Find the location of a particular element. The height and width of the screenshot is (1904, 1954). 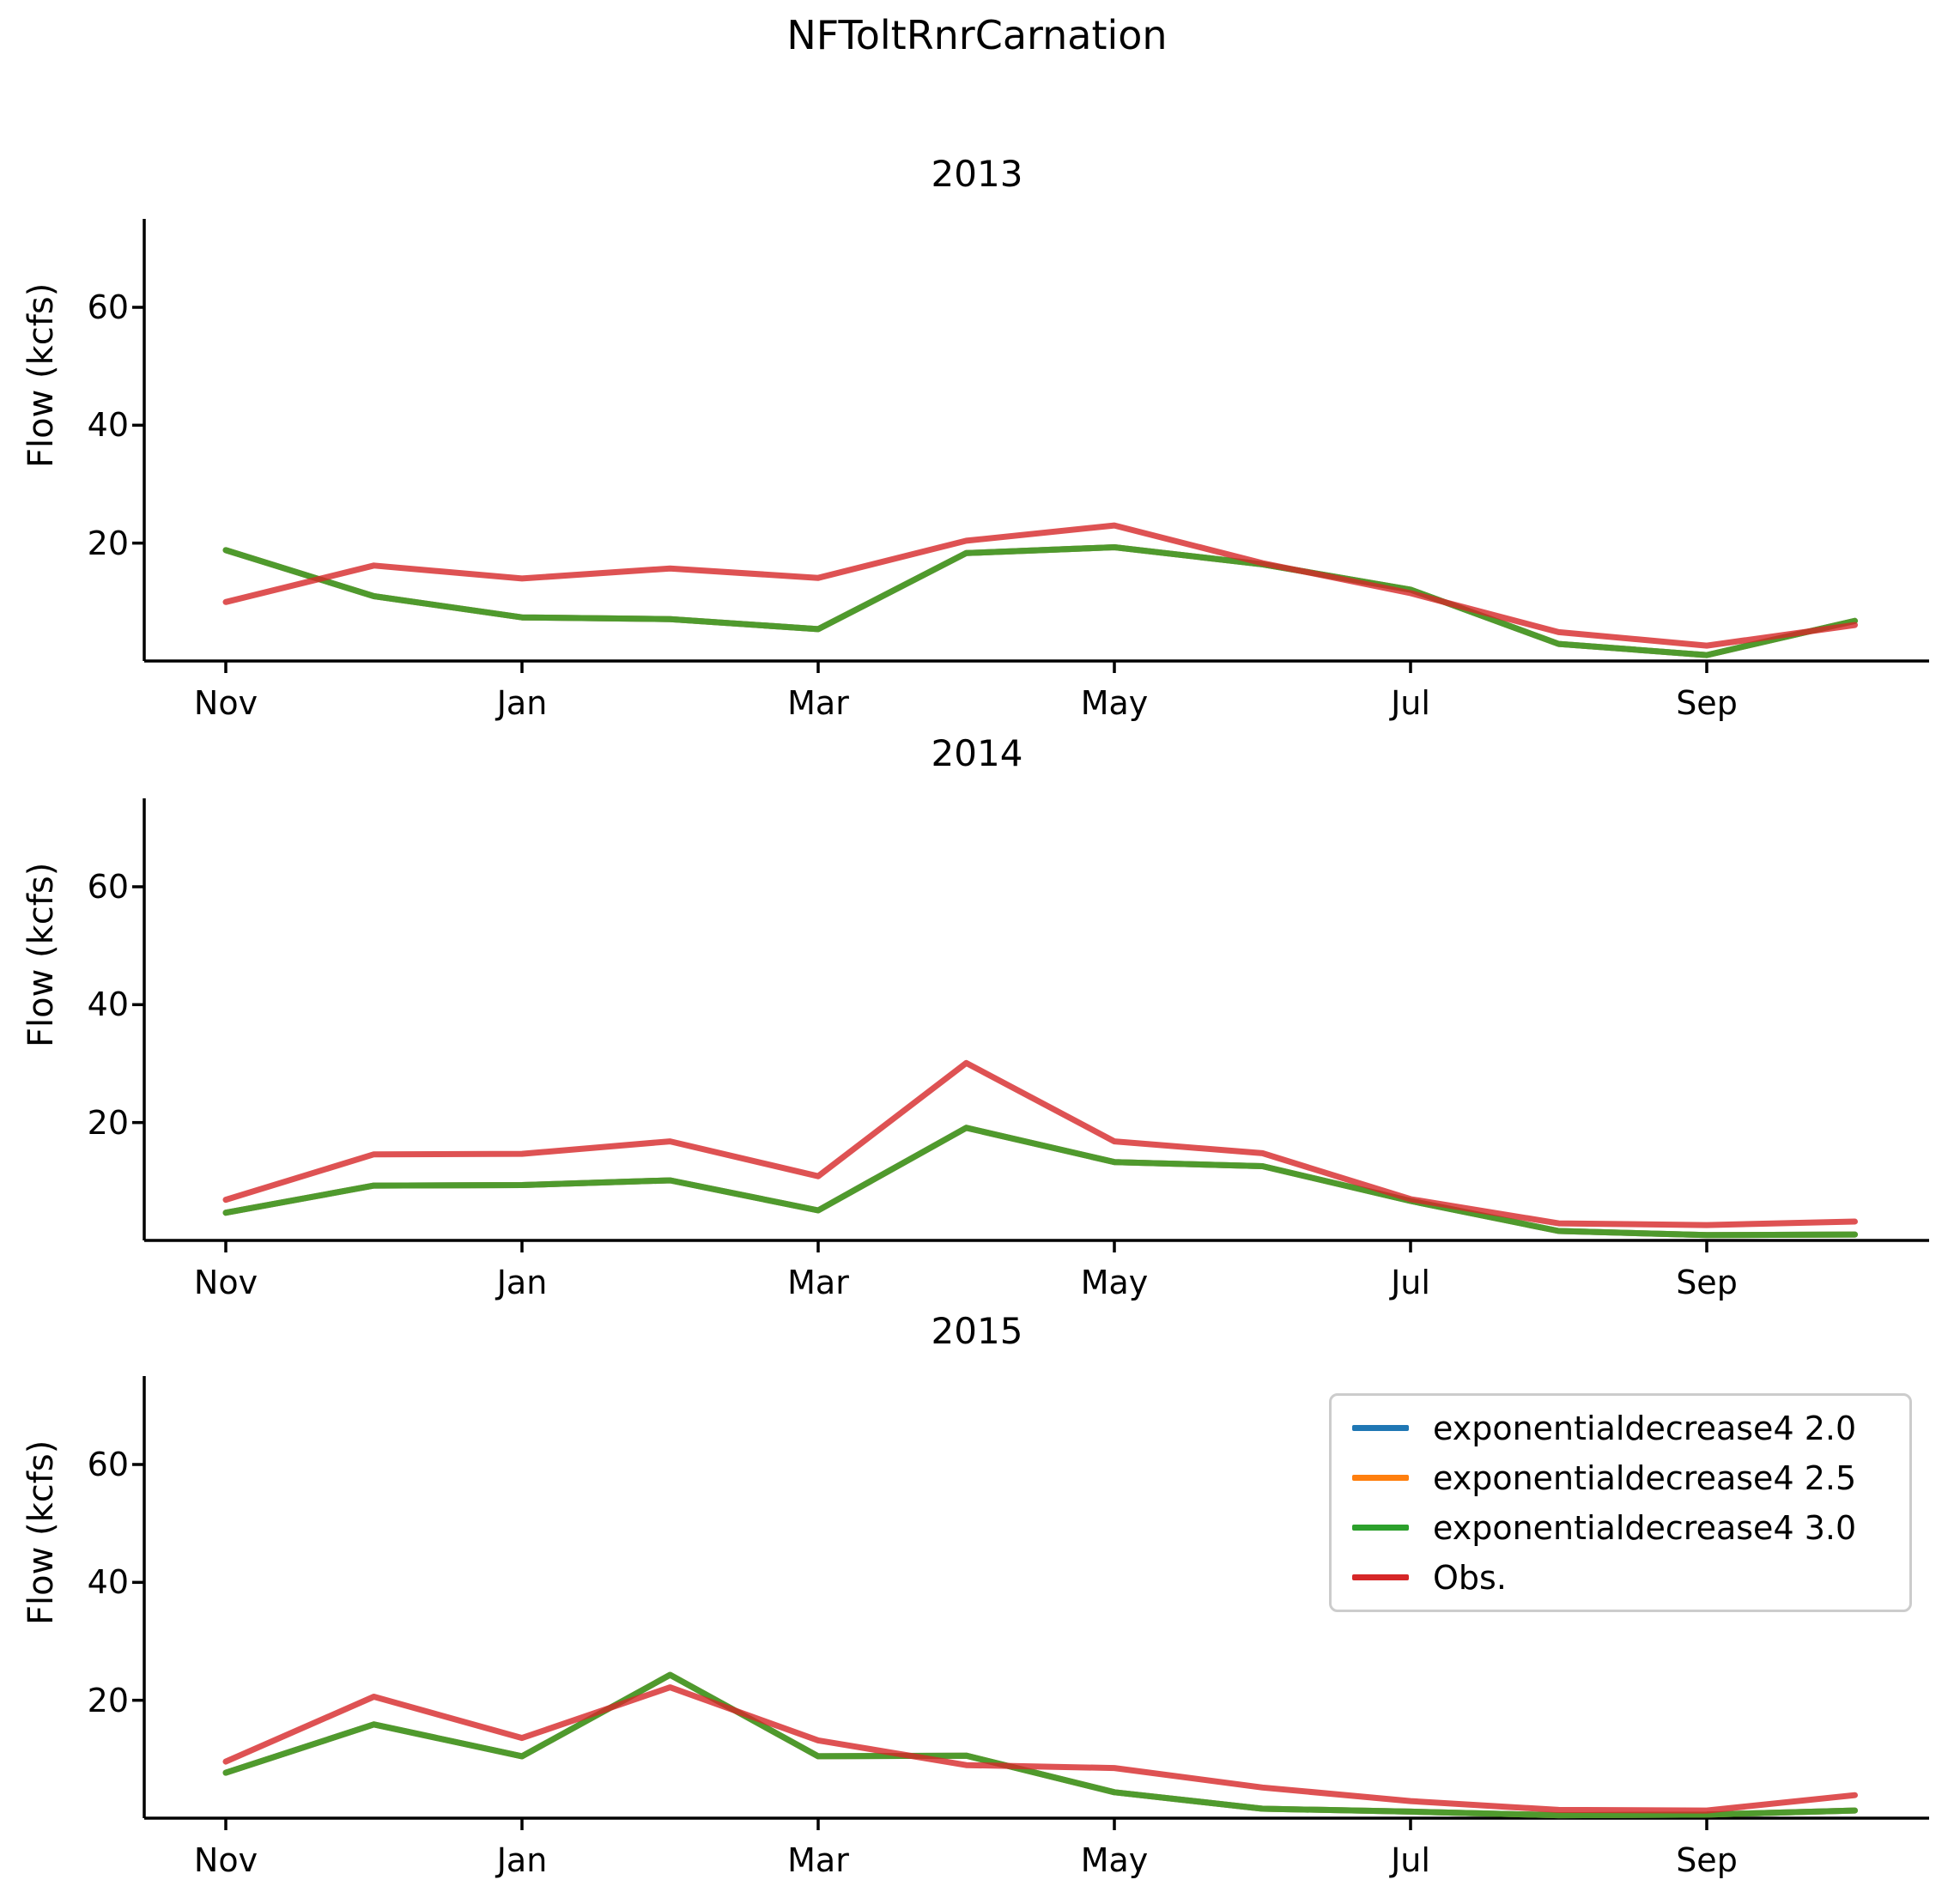

series-line-exponentialdecrease4-3-0-2015 is located at coordinates (1040, 1745).